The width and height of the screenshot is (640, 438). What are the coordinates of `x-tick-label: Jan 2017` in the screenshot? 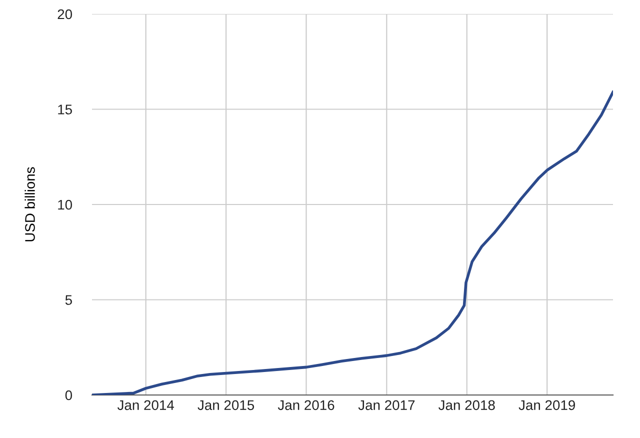 It's located at (386, 405).